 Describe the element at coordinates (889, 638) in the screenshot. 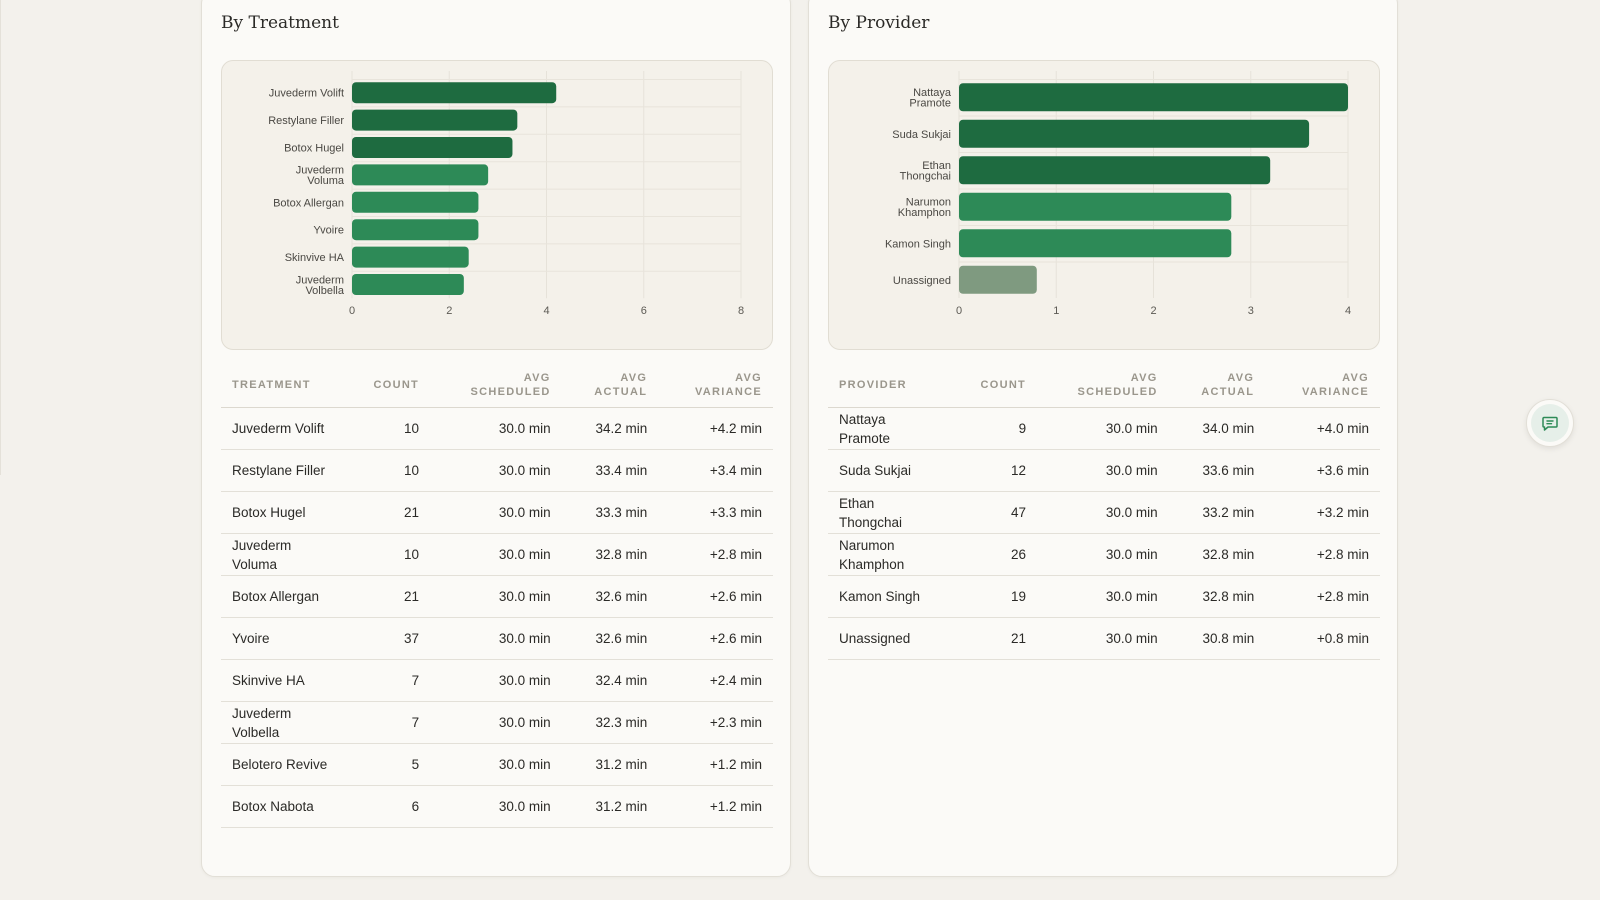

I see `row-name: Unassigned` at that location.